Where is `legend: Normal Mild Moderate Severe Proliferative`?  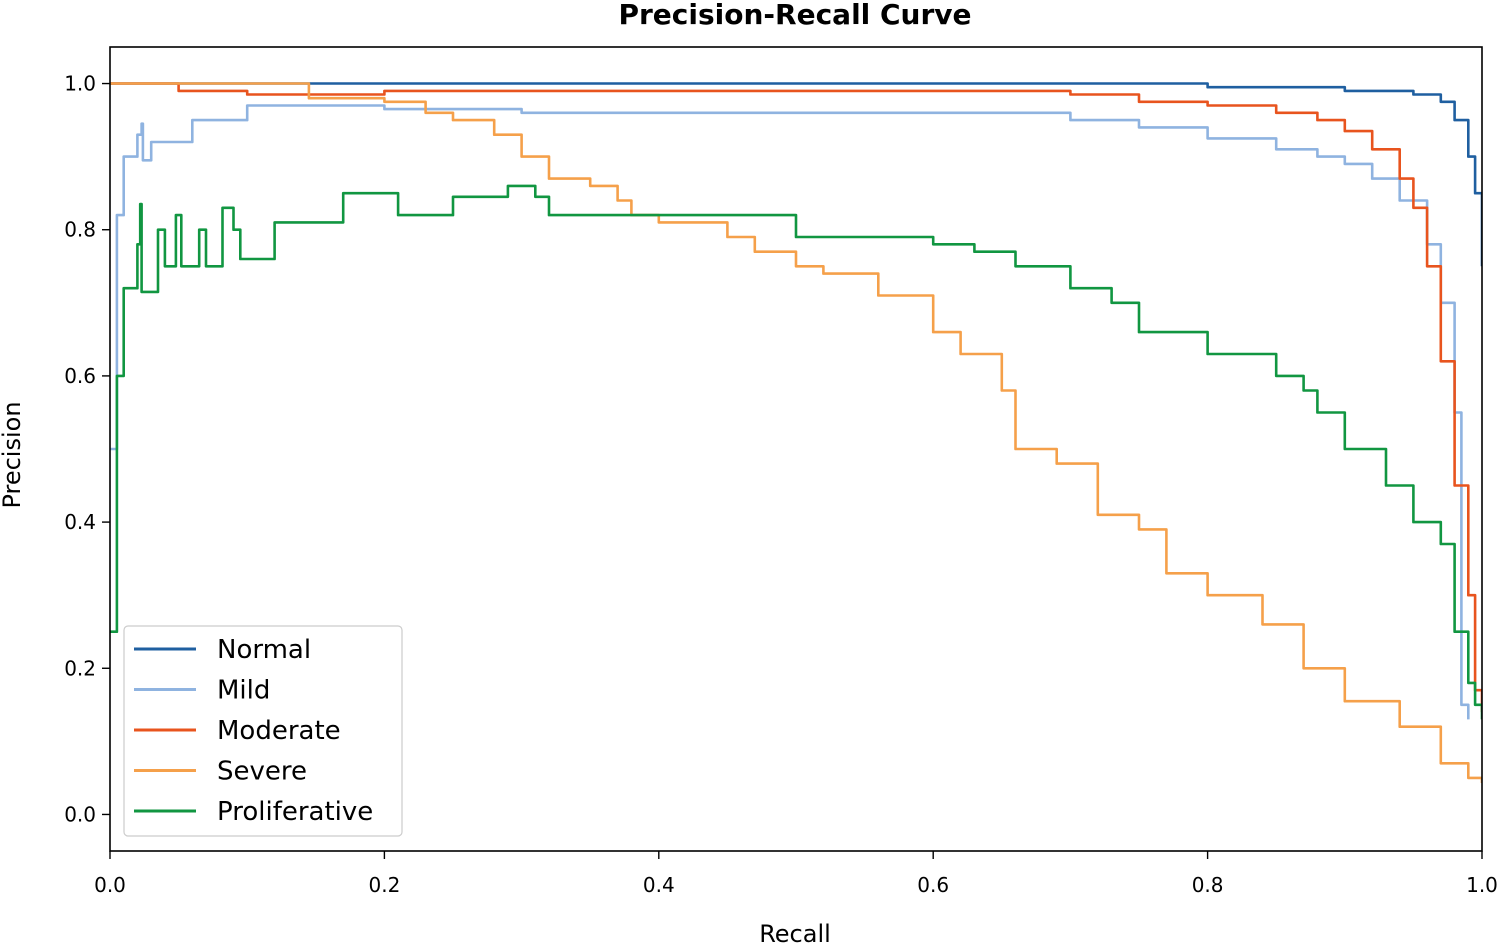
legend: Normal Mild Moderate Severe Proliferative is located at coordinates (263, 731).